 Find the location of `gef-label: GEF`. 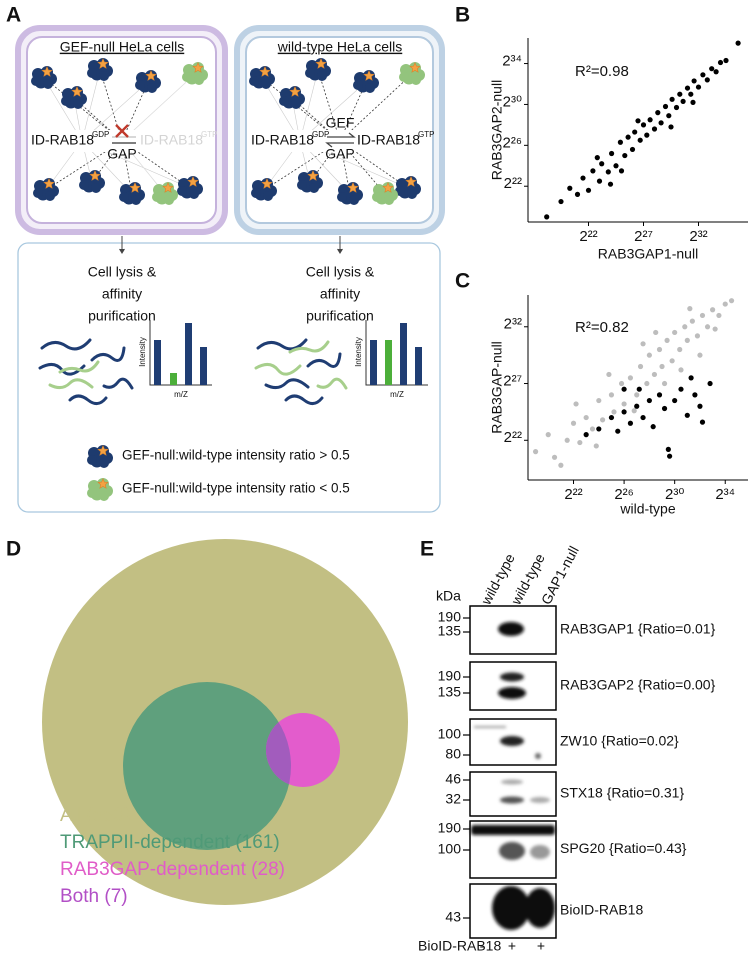

gef-label: GEF is located at coordinates (340, 123).